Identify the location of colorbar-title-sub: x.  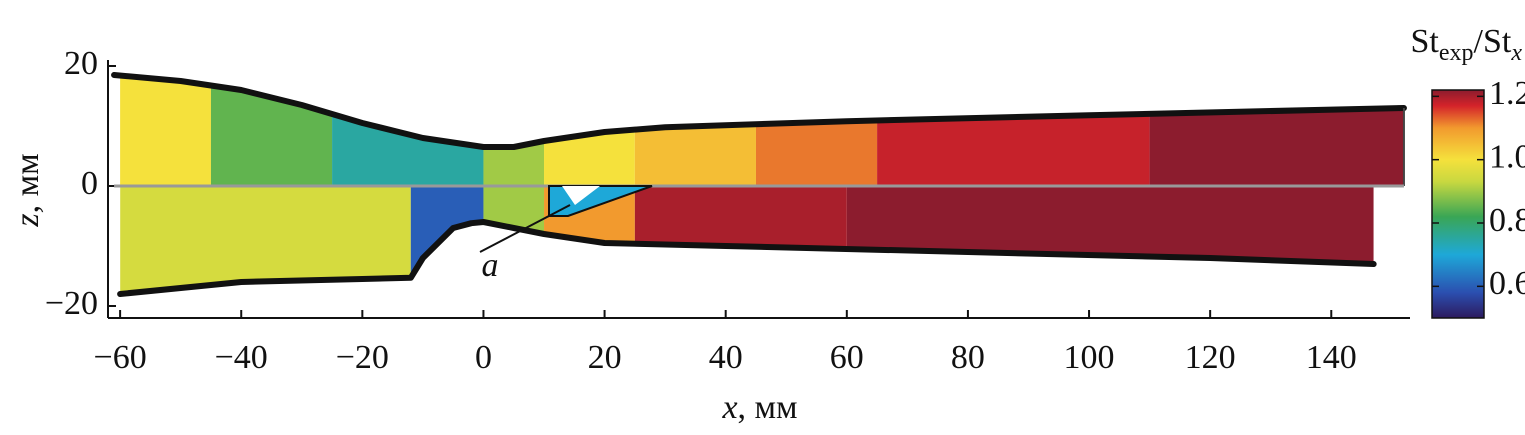
(1516, 53).